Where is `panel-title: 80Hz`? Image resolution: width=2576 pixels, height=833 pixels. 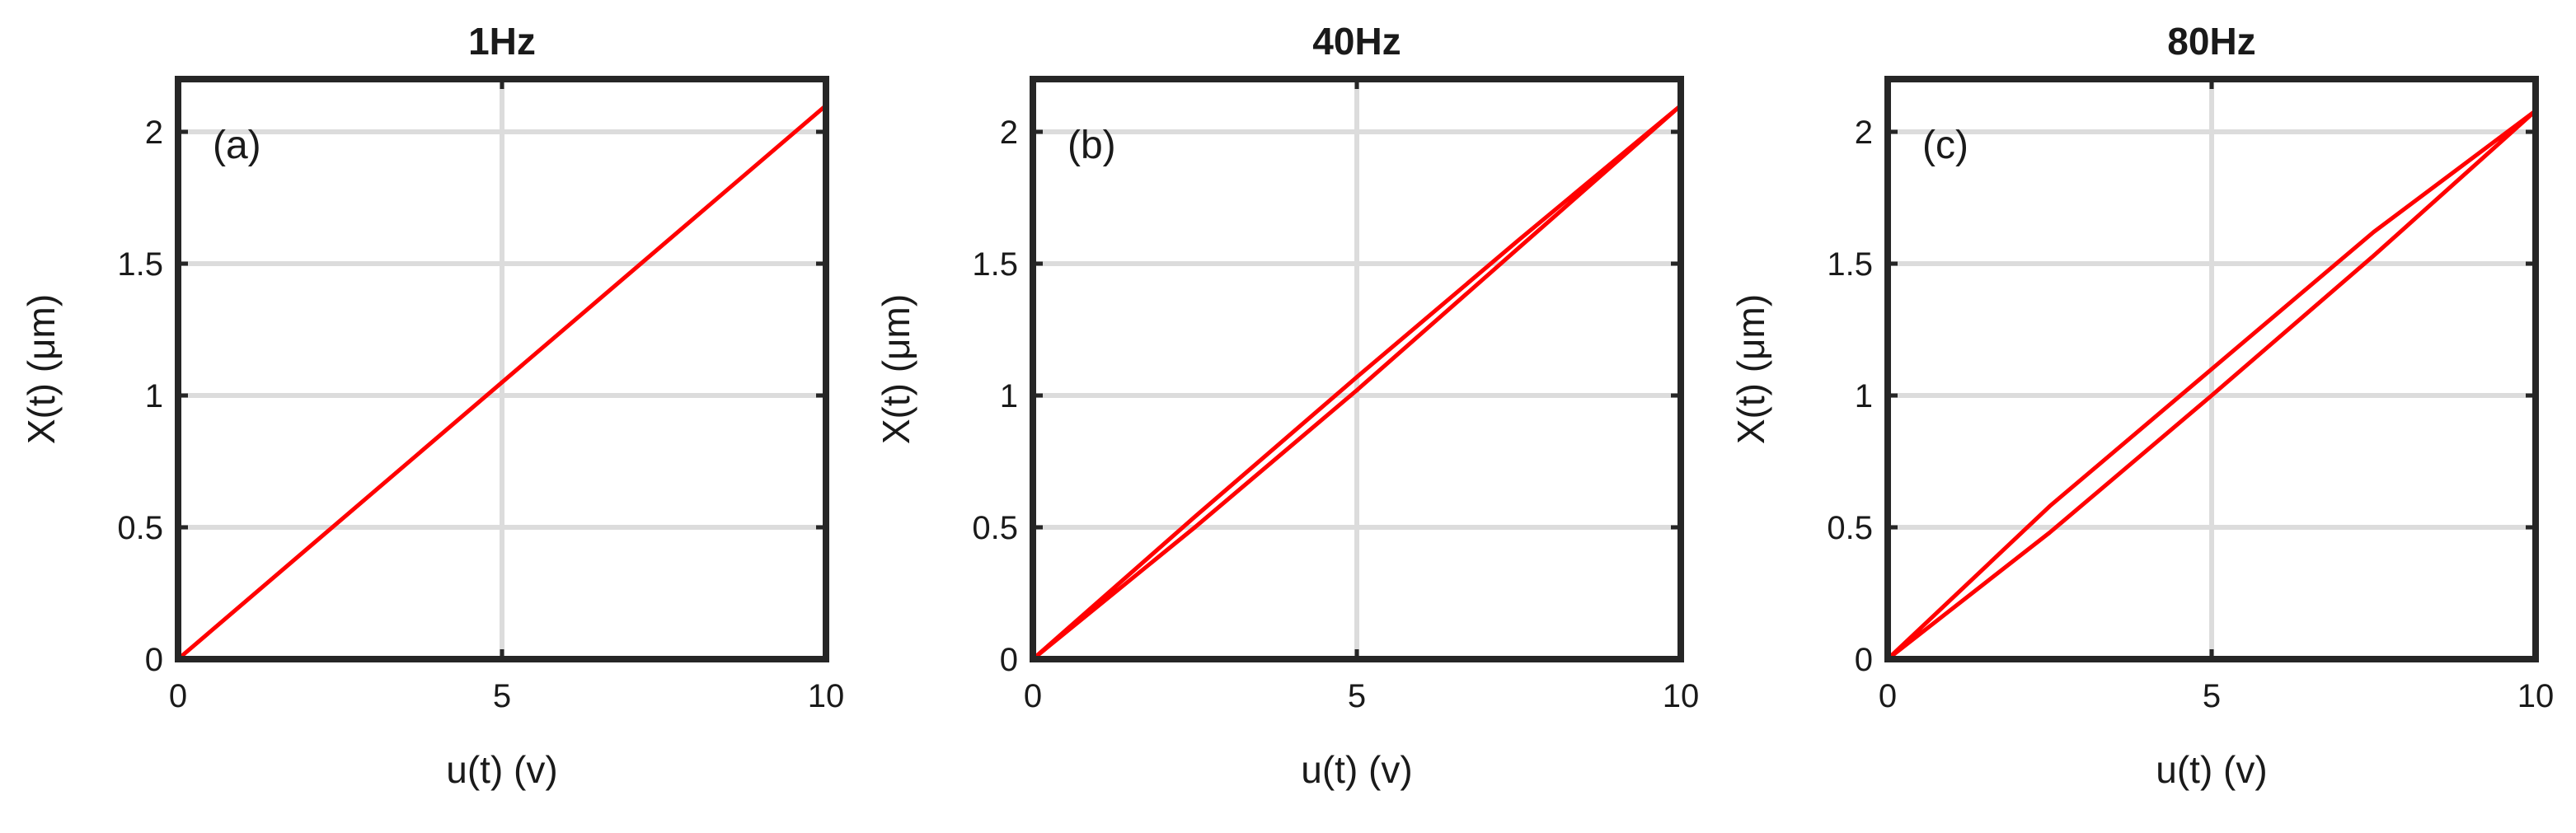
panel-title: 80Hz is located at coordinates (2211, 41).